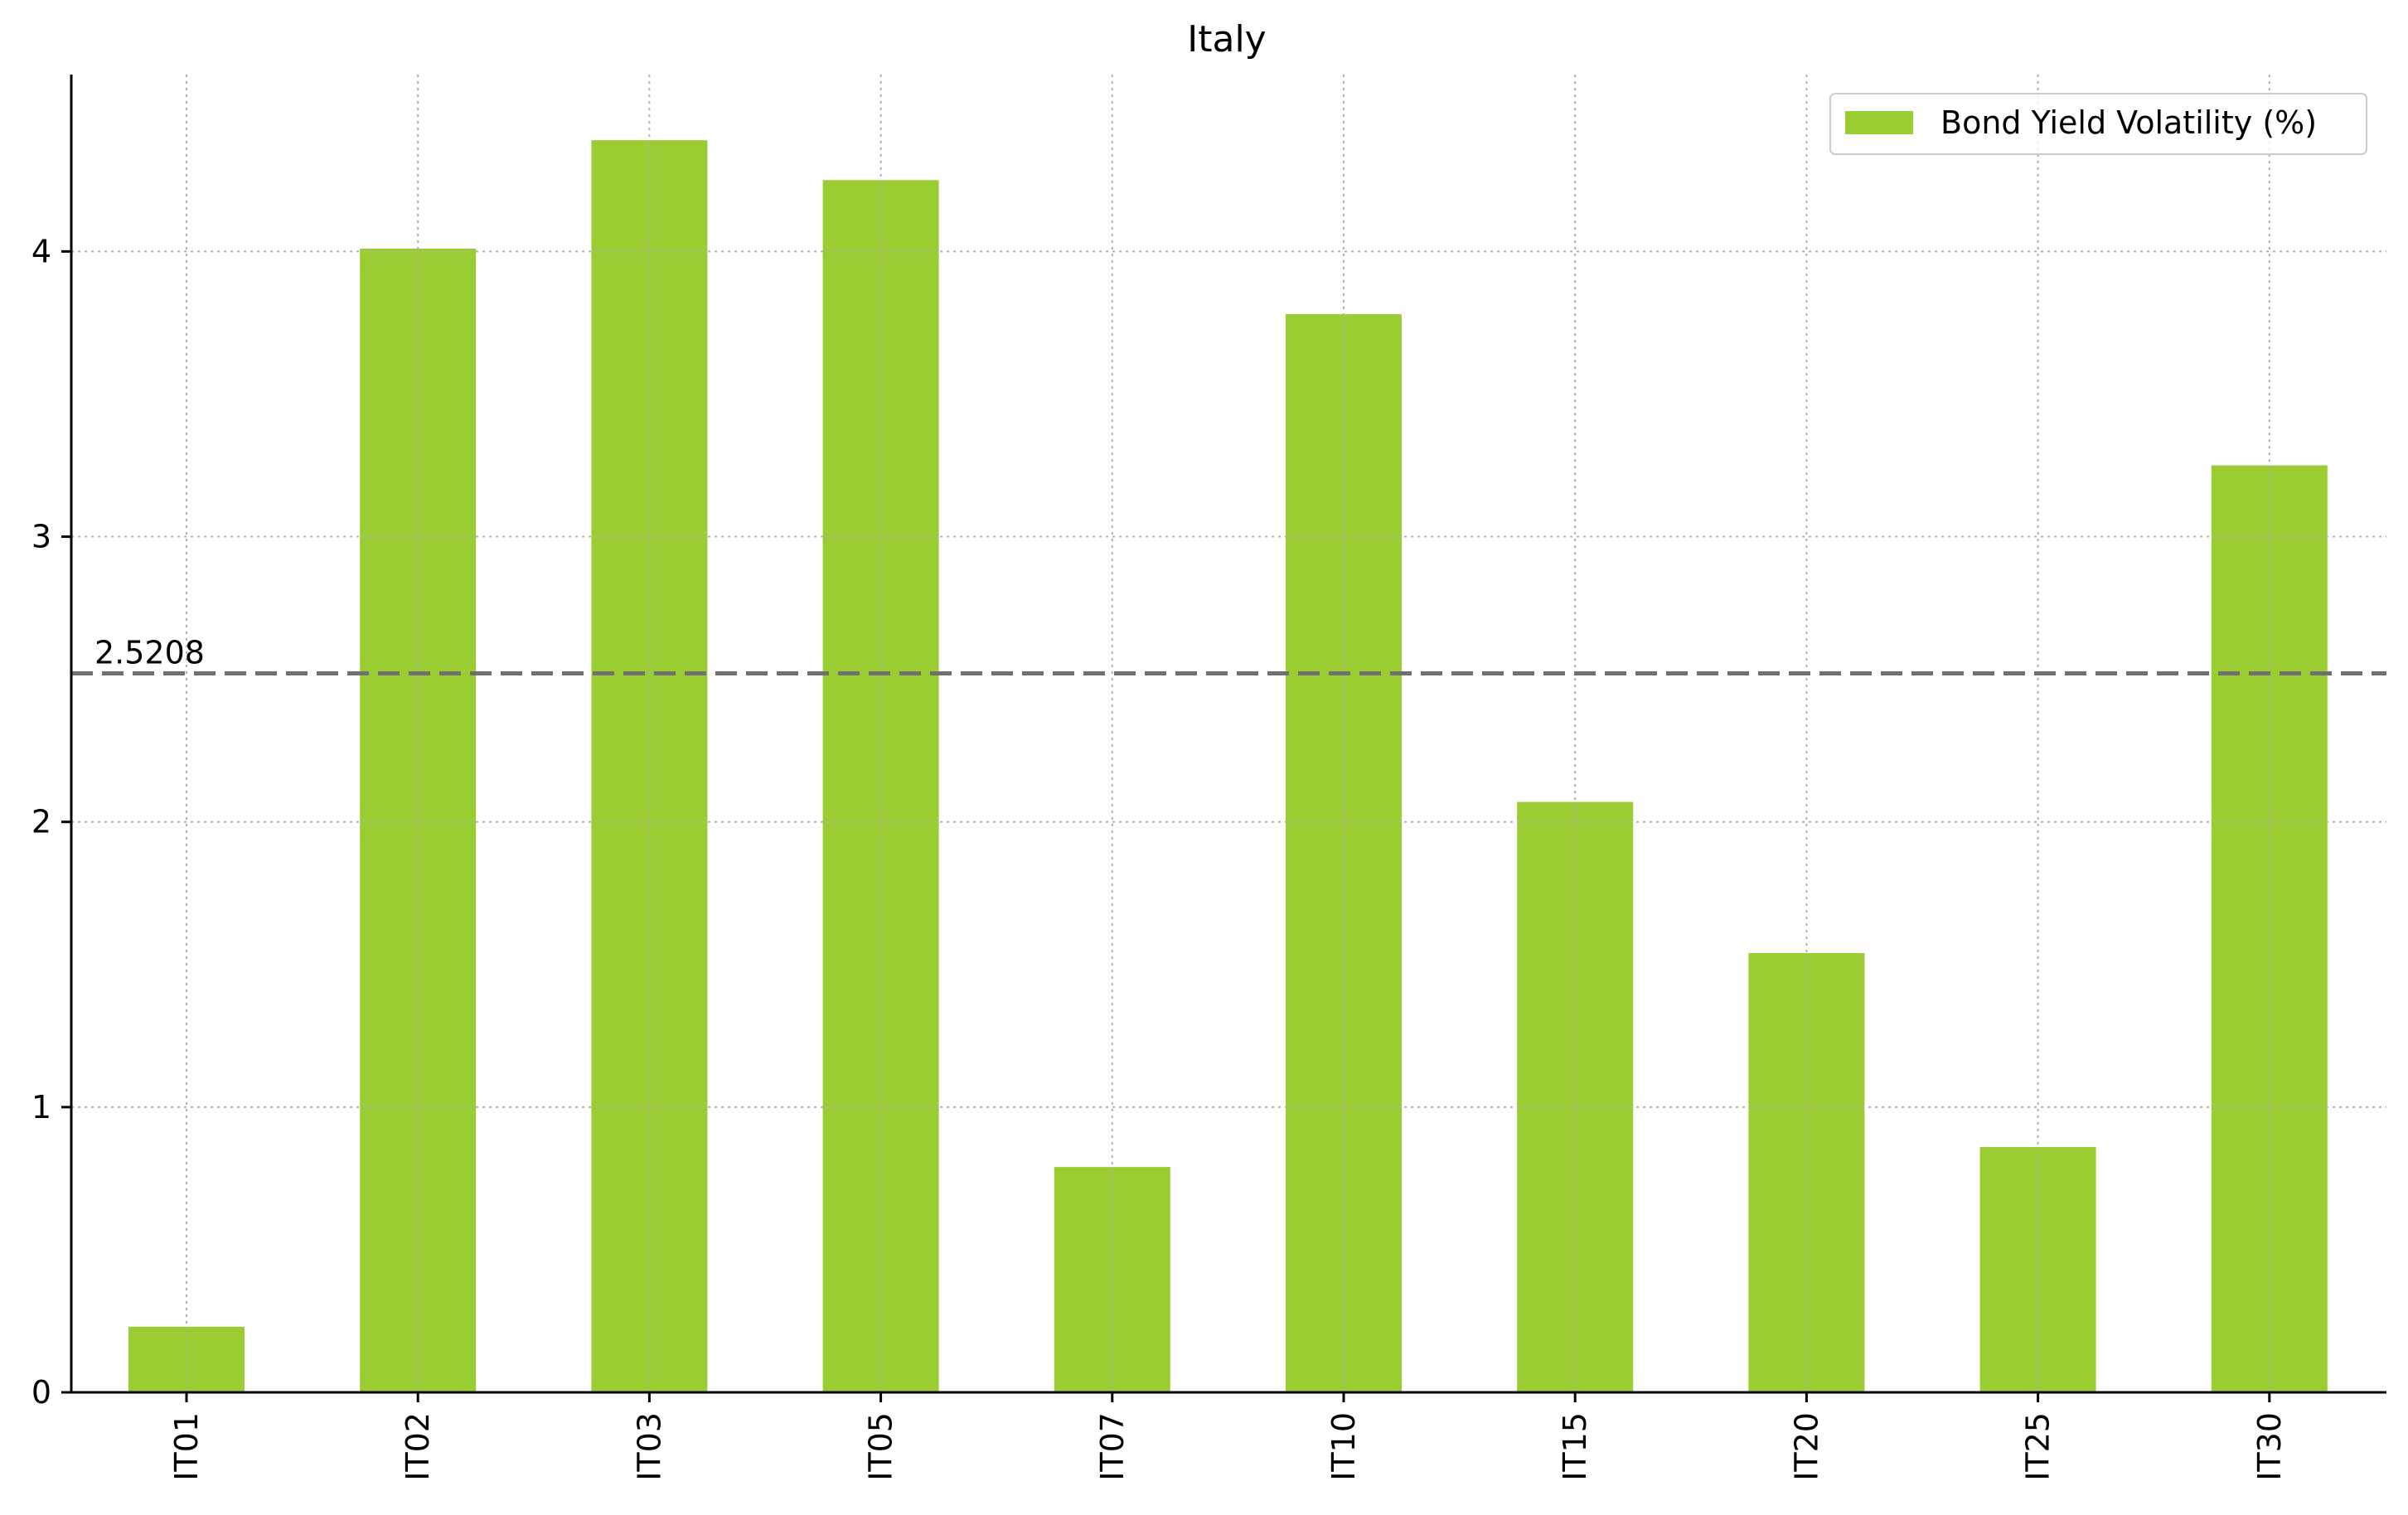  I want to click on legend: Bond Yield Volatility (%), so click(2098, 124).